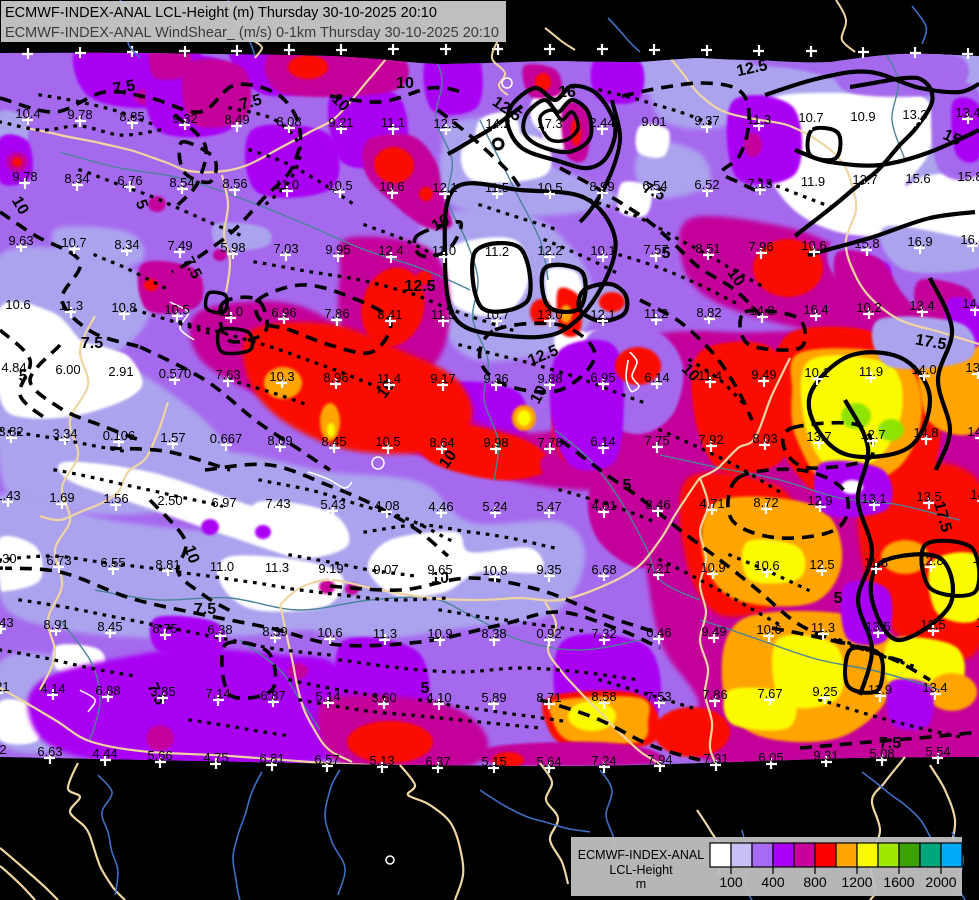 This screenshot has width=979, height=900. What do you see at coordinates (497, 123) in the screenshot?
I see `svg-text: 14.2` at bounding box center [497, 123].